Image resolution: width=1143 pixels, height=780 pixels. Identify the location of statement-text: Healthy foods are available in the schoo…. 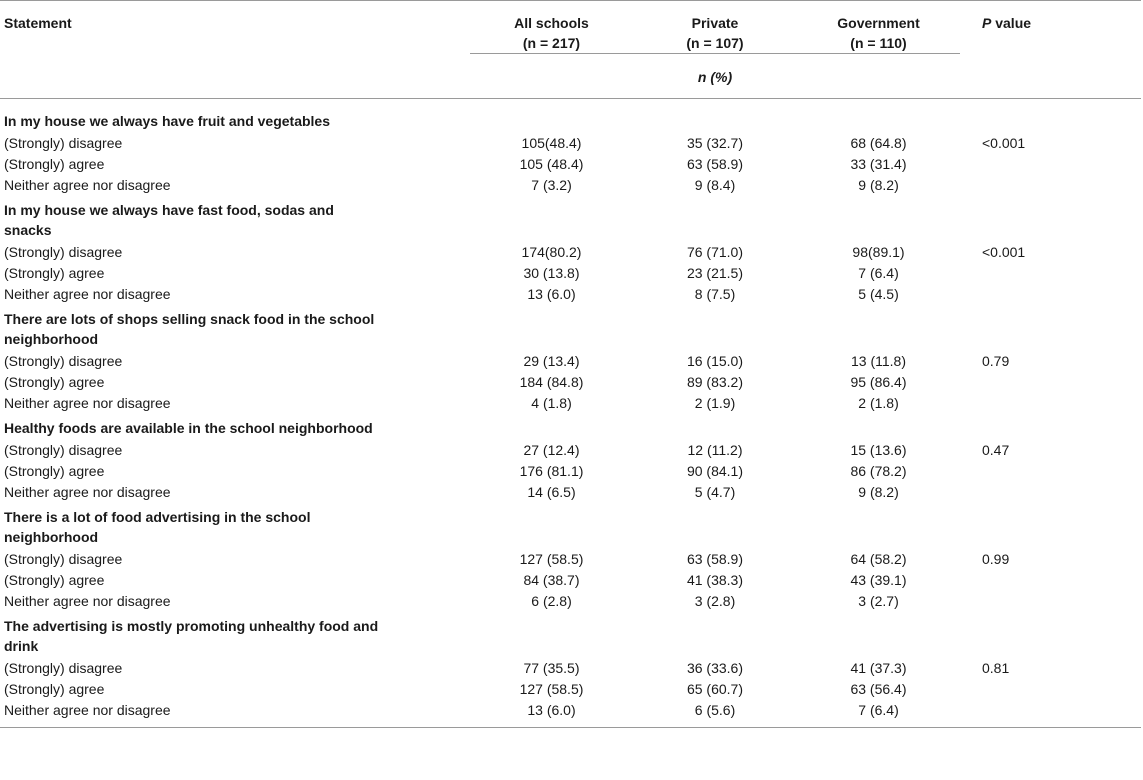
(188, 428).